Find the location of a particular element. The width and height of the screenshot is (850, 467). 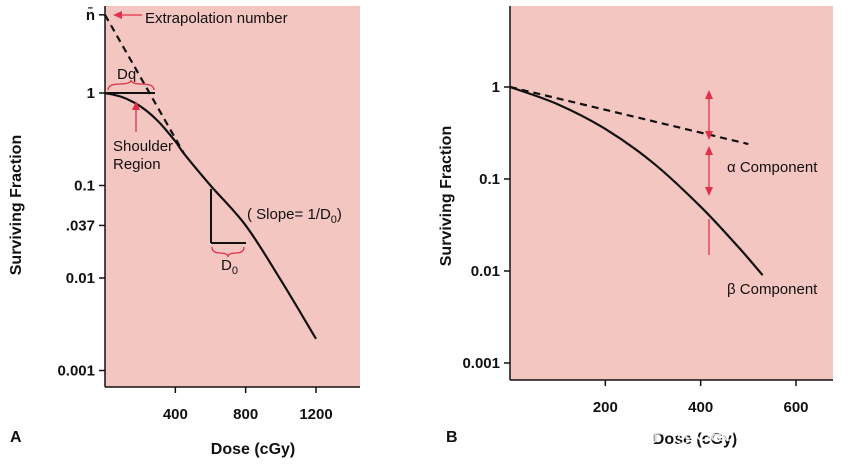

panel-b-x-title: Dose (cGy) is located at coordinates (695, 439).